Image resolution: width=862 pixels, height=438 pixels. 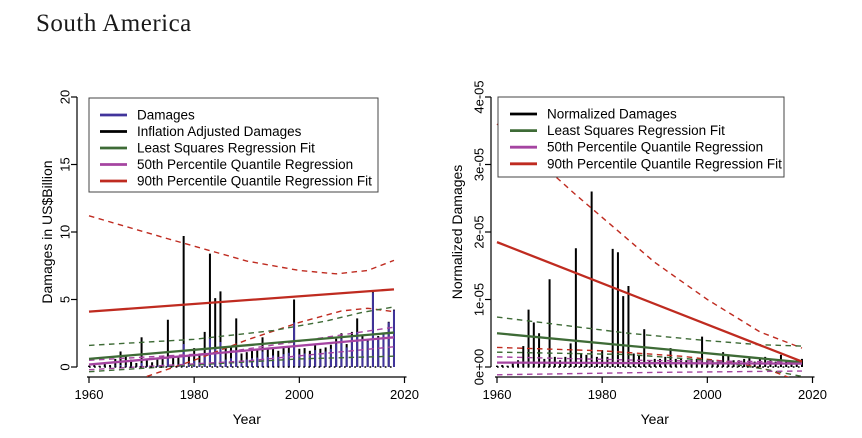 What do you see at coordinates (612, 114) in the screenshot?
I see `legend-label: Normalized Damages` at bounding box center [612, 114].